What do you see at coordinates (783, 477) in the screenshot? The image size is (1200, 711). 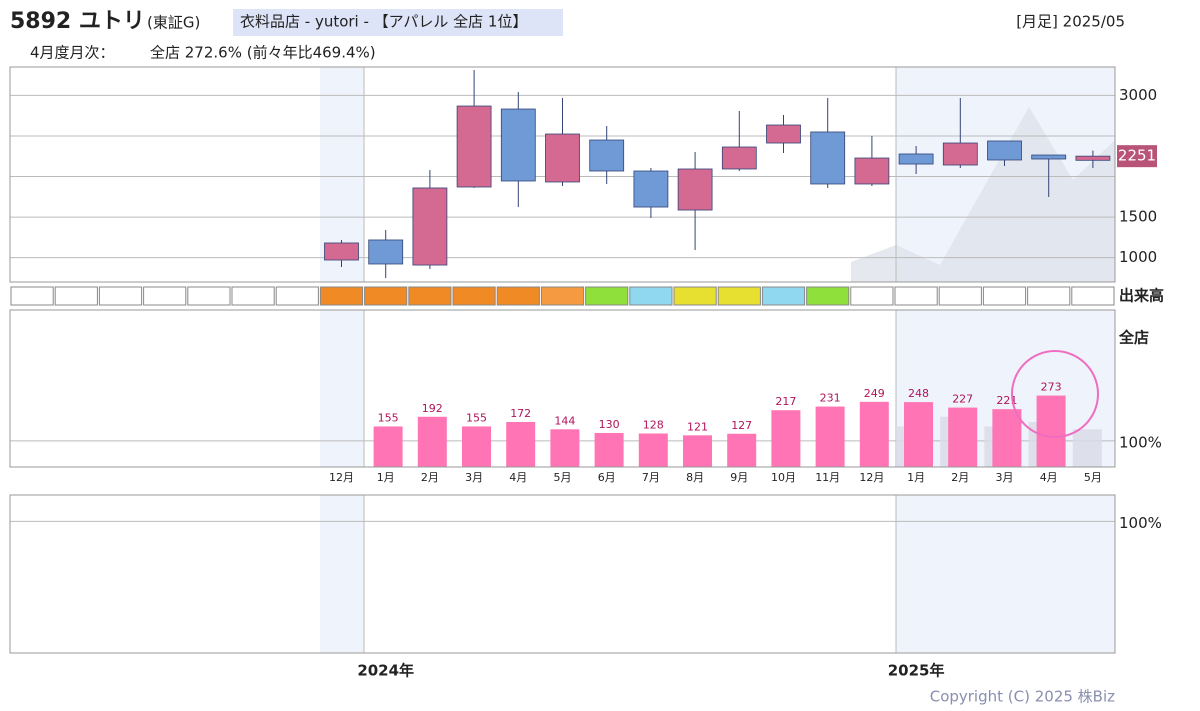 I see `x-tick-label: 10月` at bounding box center [783, 477].